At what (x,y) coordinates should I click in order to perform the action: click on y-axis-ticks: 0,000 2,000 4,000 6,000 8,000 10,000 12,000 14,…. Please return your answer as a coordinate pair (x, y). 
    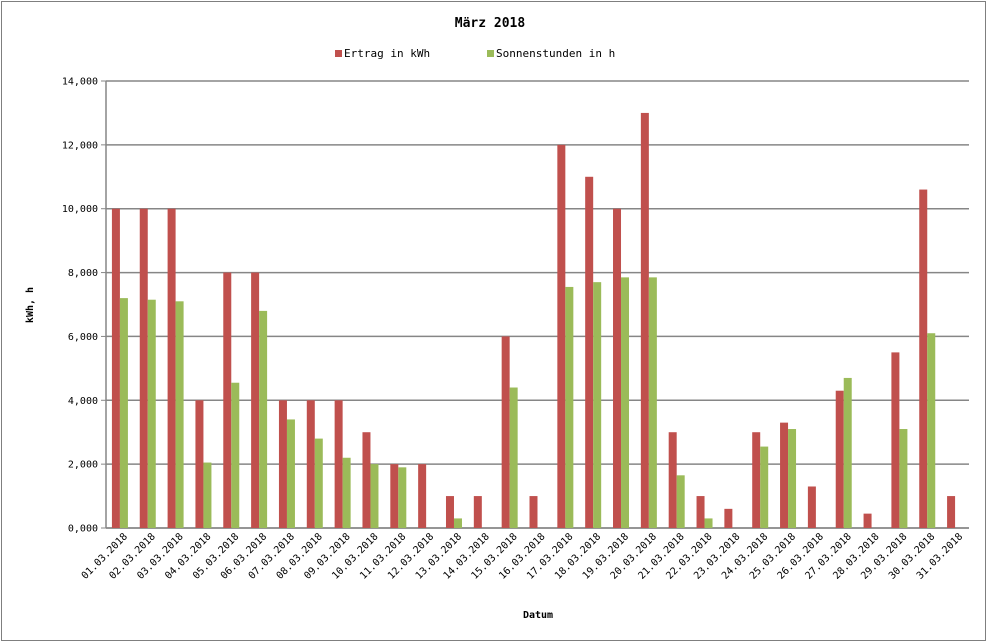
    Looking at the image, I should click on (80, 306).